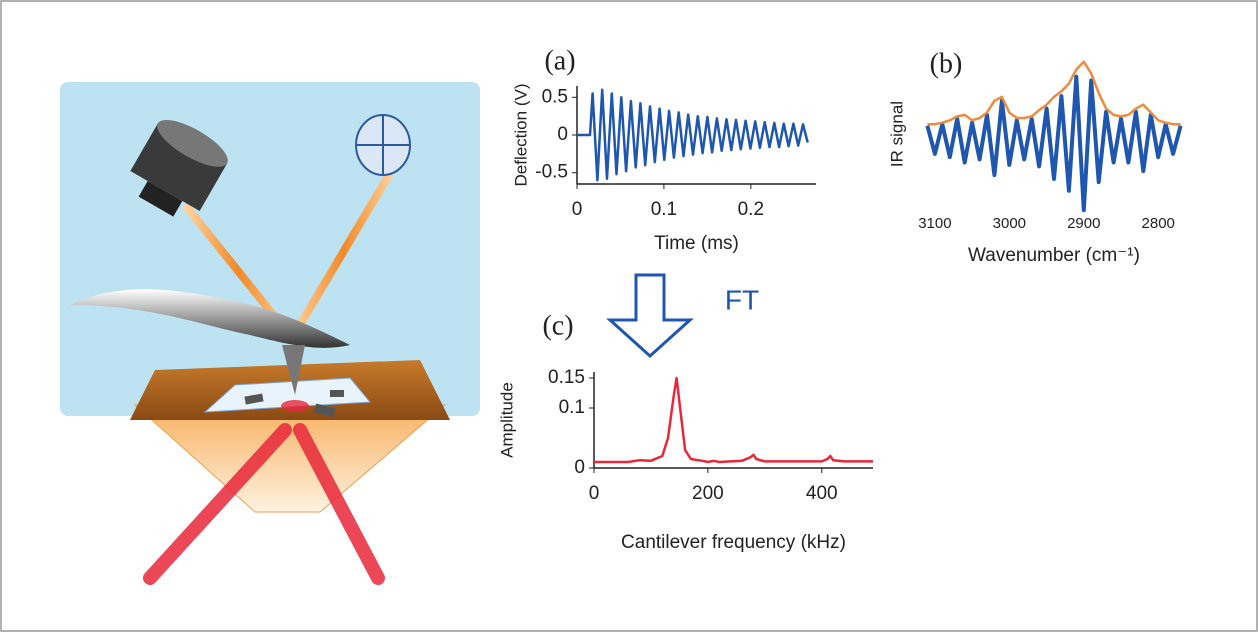  I want to click on y-tick-label: -0.5, so click(551, 172).